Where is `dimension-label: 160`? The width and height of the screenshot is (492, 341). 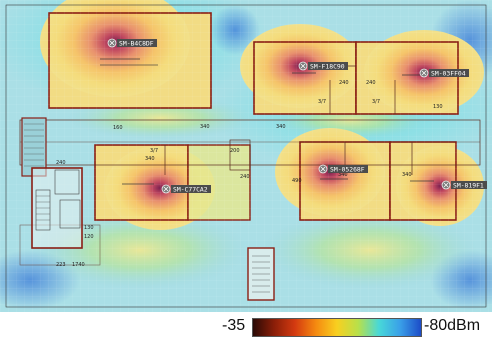 dimension-label: 160 is located at coordinates (118, 128).